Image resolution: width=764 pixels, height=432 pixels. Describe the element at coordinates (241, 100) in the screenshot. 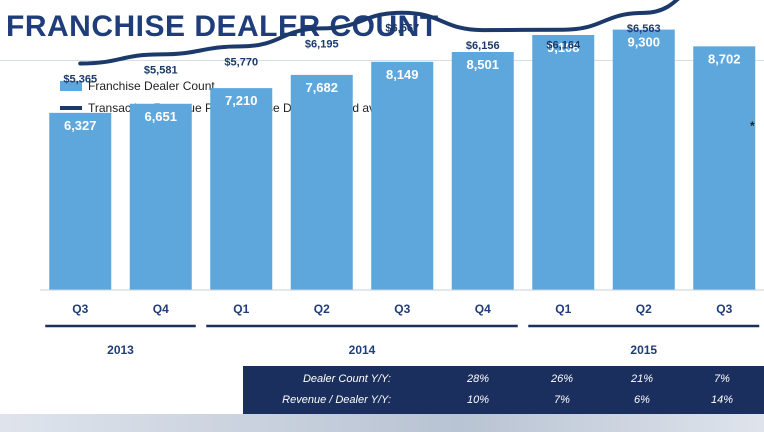

I see `bar-value-label: 7,210` at that location.